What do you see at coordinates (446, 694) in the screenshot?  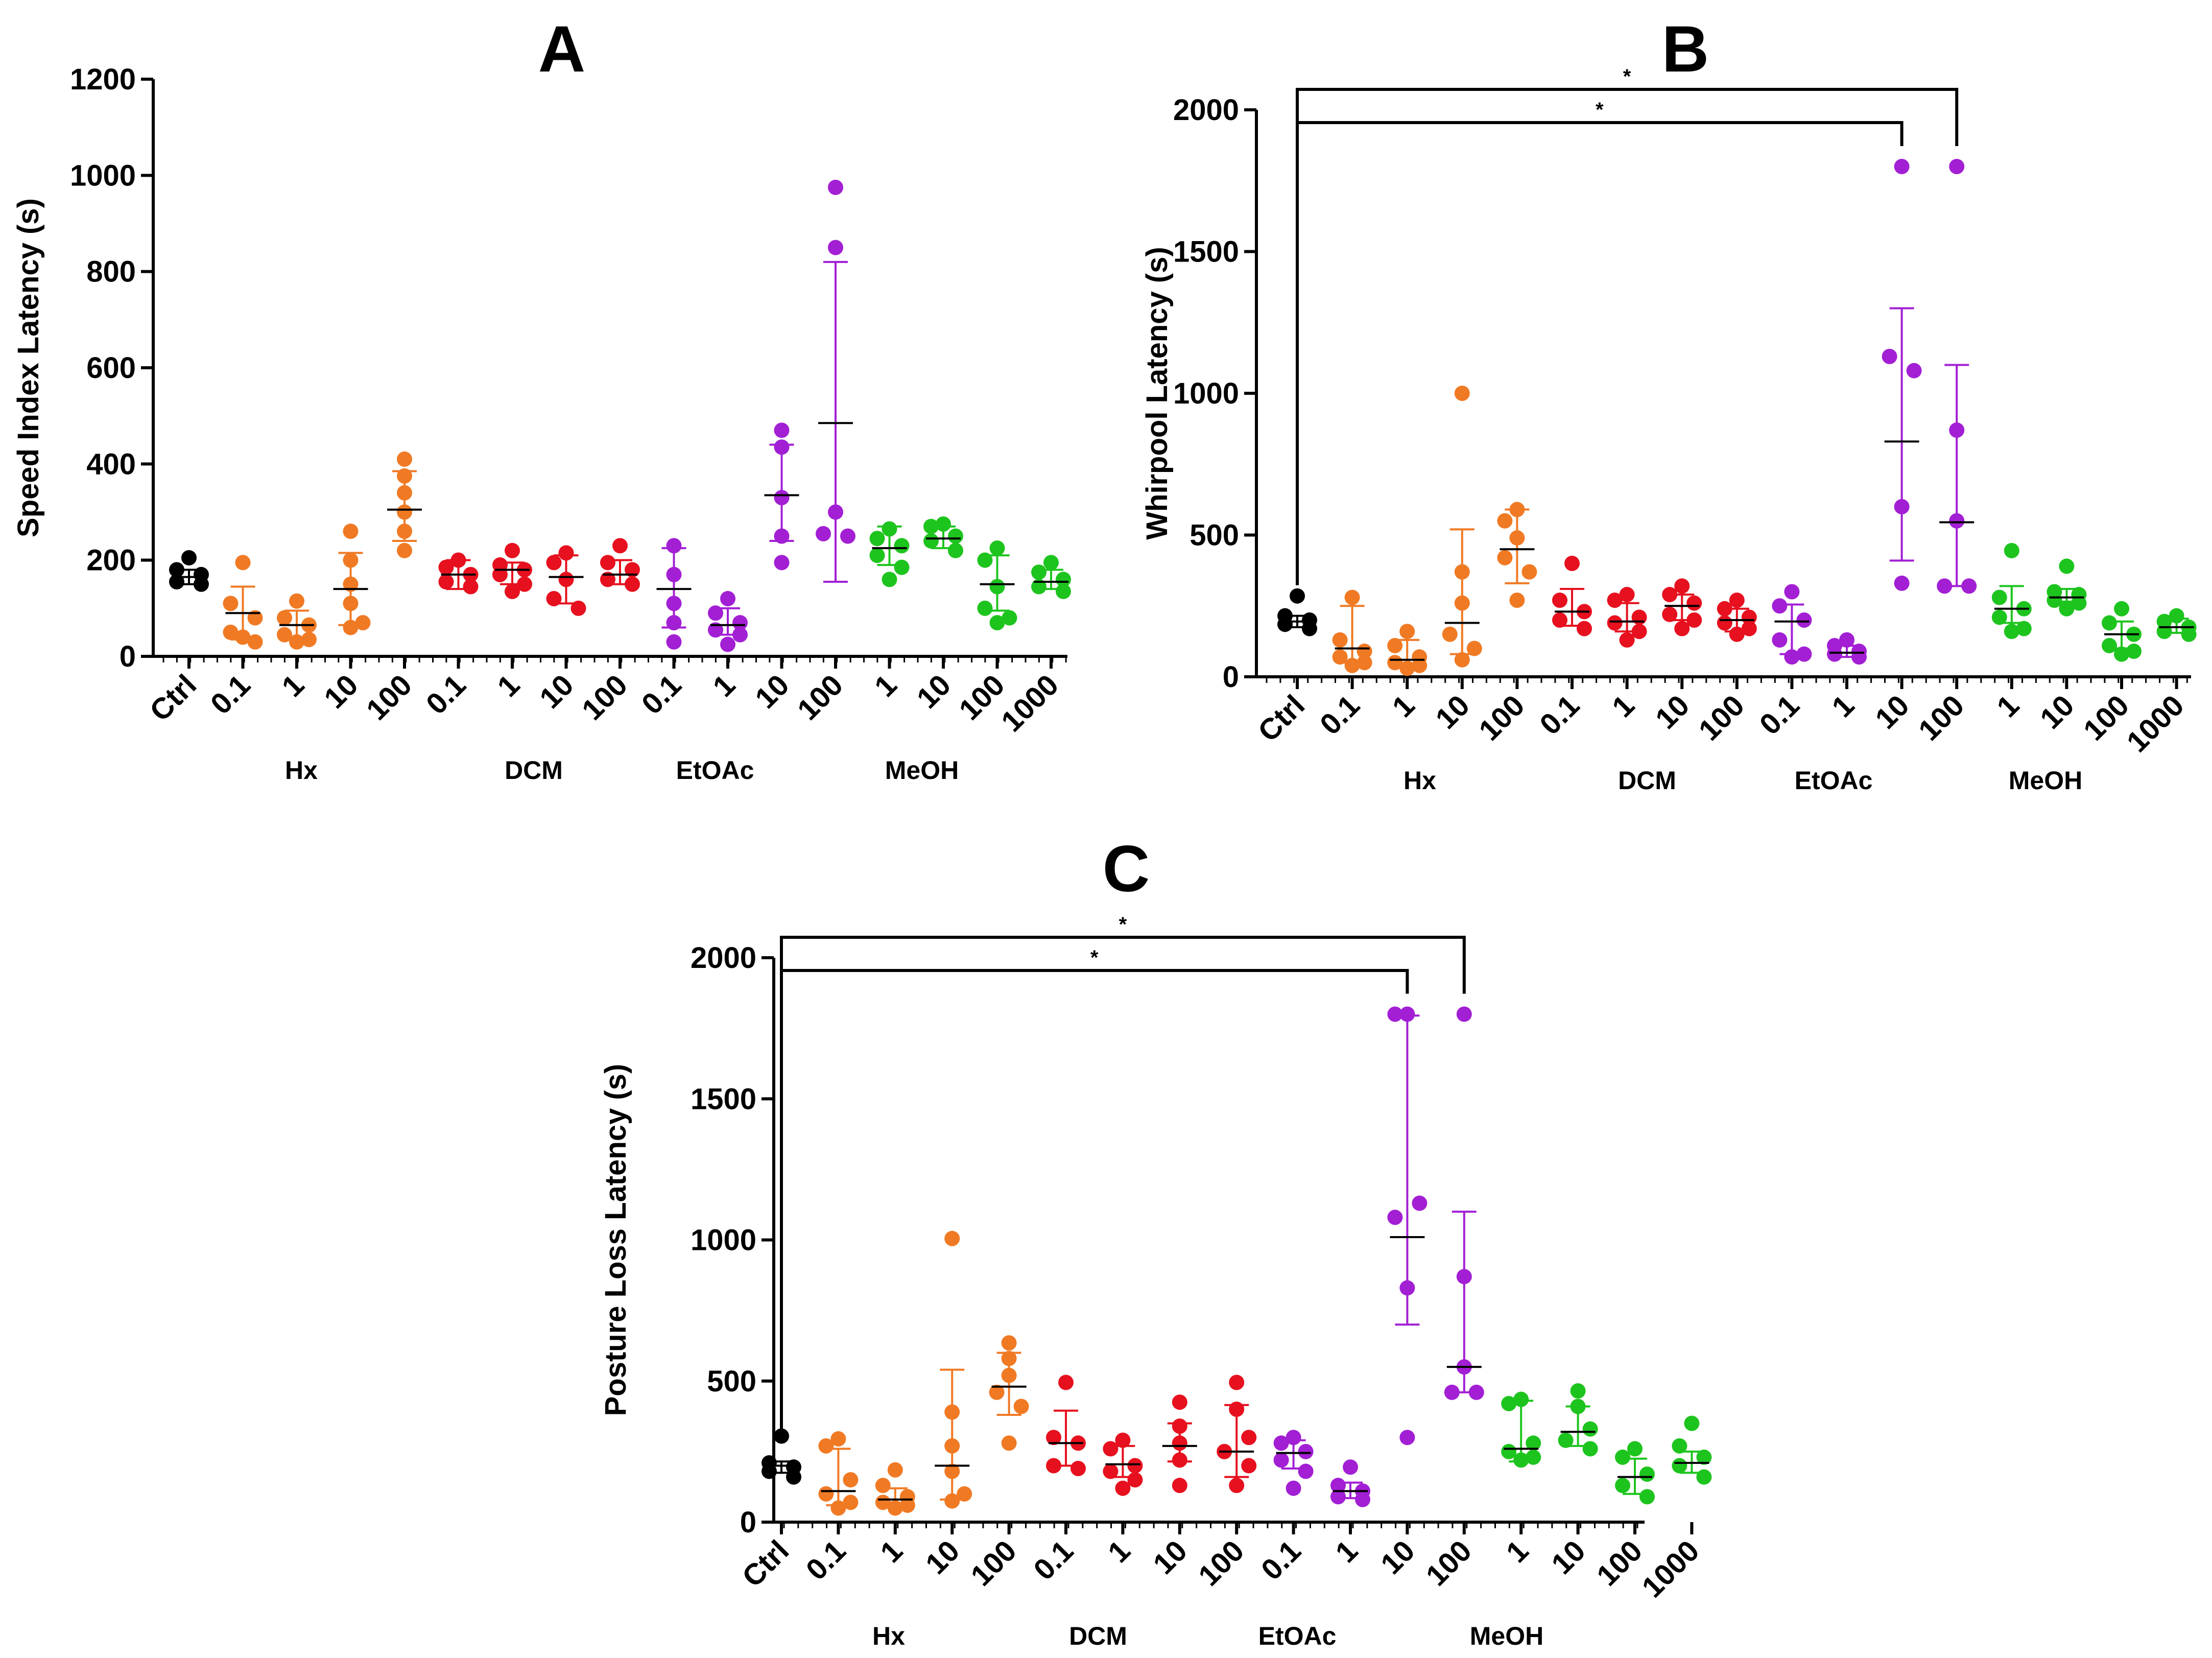 I see `x-tick-label: 0.1` at bounding box center [446, 694].